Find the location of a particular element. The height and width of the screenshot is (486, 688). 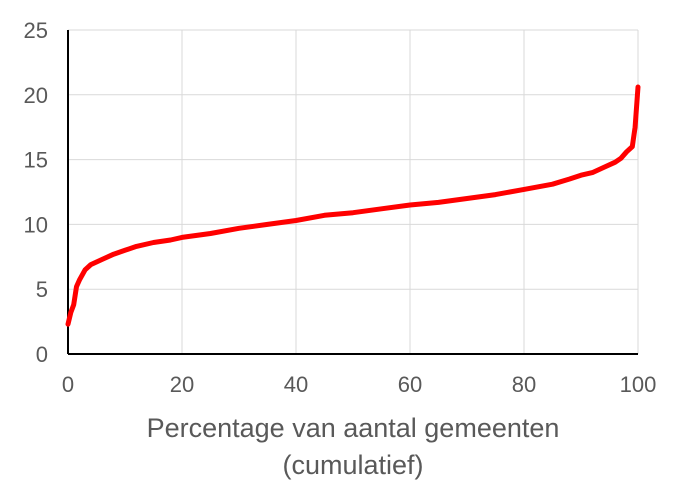

y-tick-label-20: 20 is located at coordinates (36, 95).